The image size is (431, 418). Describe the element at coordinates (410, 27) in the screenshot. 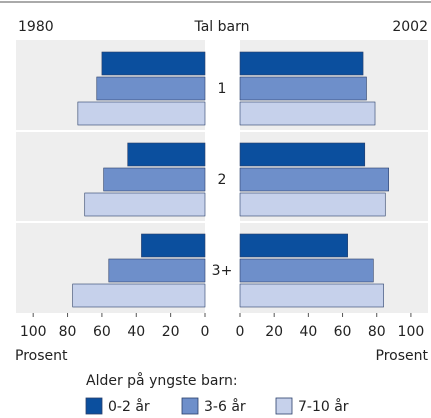

I see `panel-title: 2002` at that location.